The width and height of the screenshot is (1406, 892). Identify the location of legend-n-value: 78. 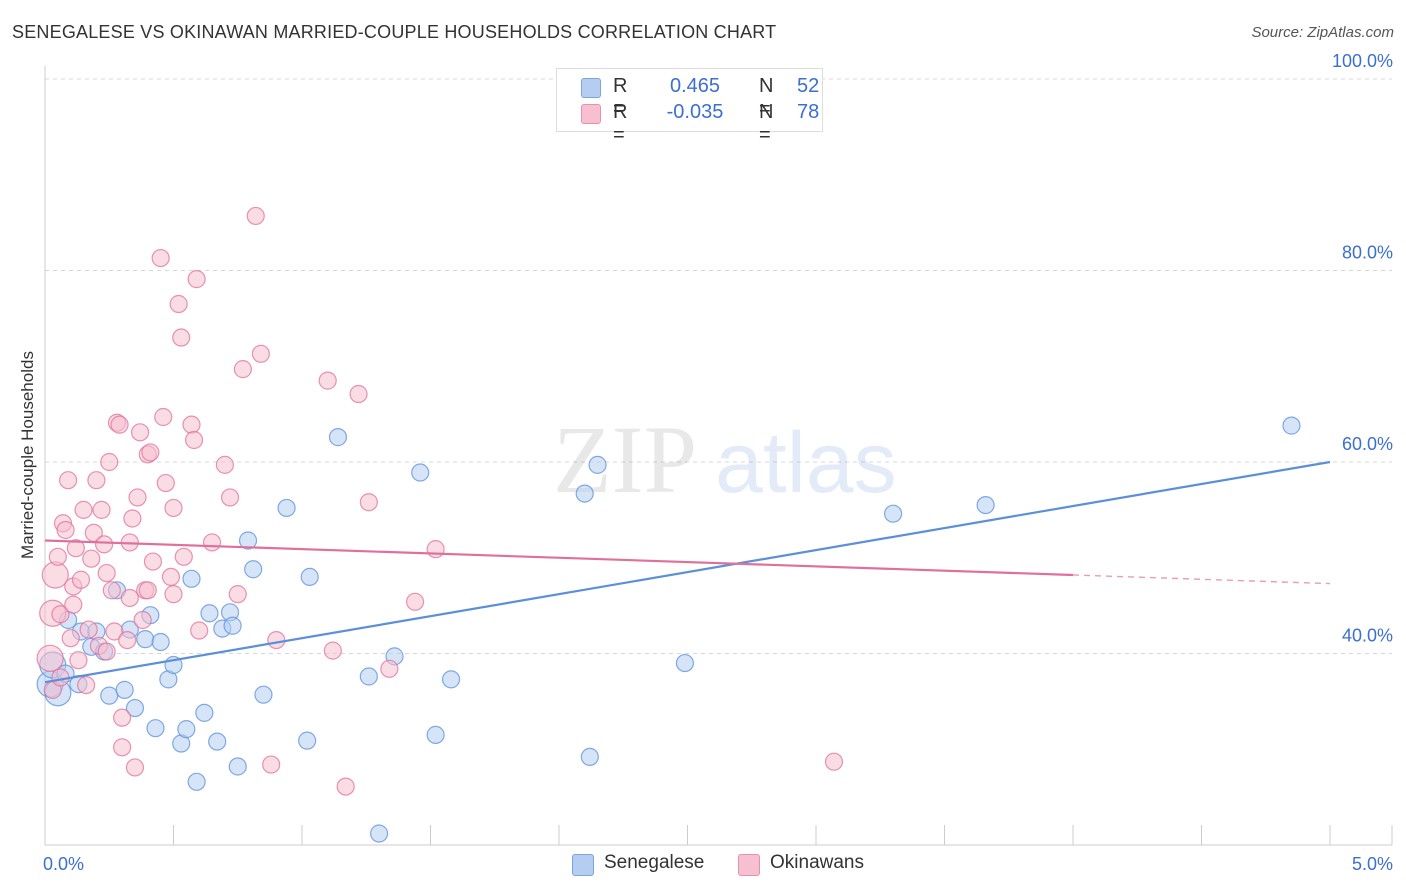
(808, 112).